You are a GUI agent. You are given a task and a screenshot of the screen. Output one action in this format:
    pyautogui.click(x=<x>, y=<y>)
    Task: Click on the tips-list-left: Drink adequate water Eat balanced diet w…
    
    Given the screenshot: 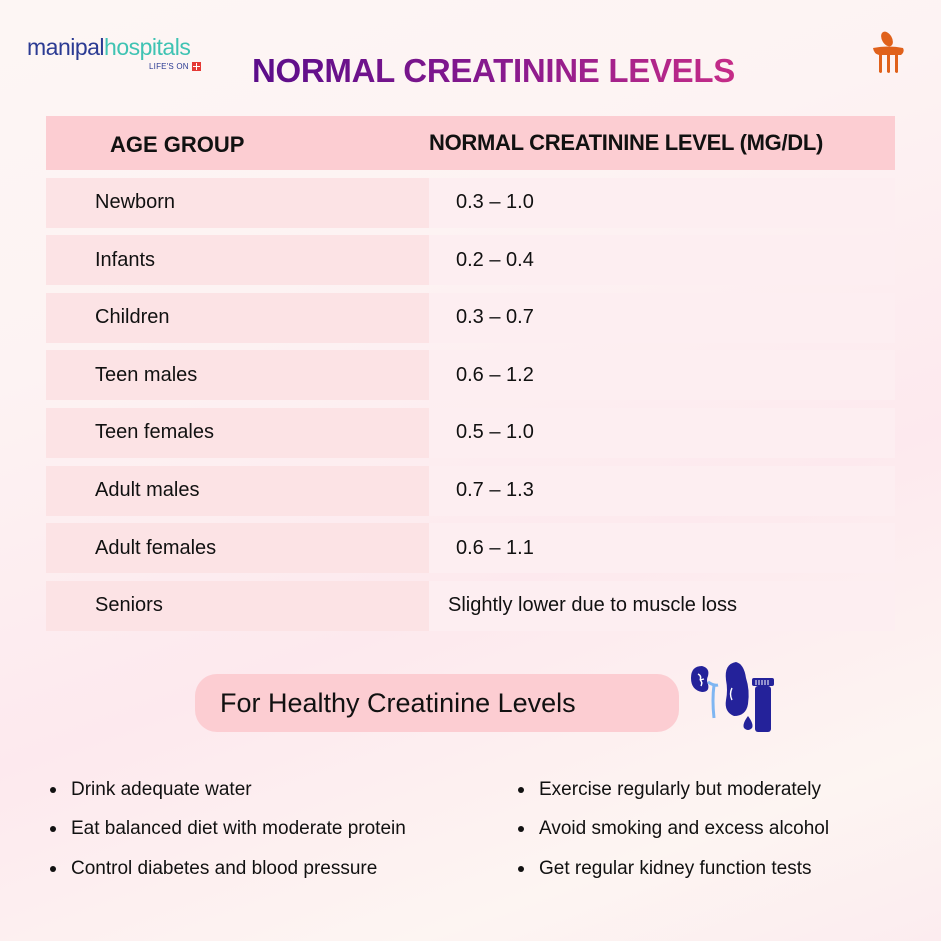 What is the action you would take?
    pyautogui.click(x=227, y=829)
    